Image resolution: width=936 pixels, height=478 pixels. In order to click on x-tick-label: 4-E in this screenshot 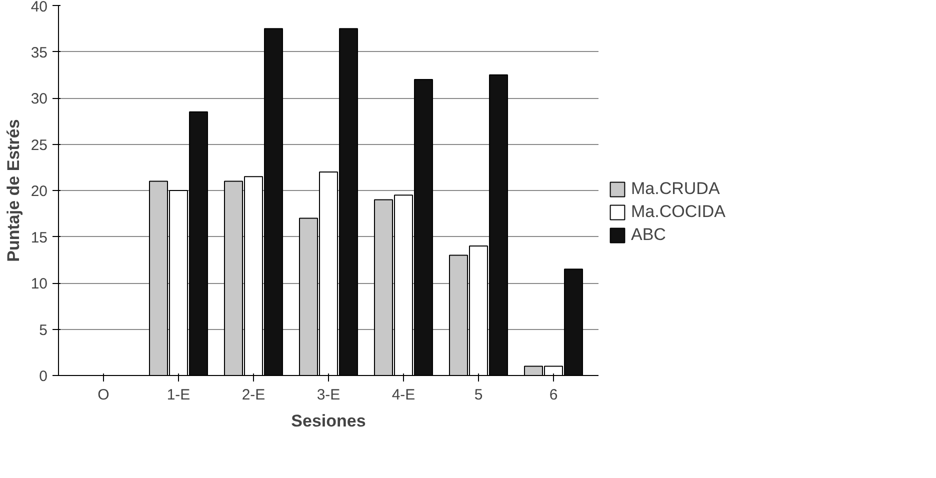, I will do `click(404, 395)`.